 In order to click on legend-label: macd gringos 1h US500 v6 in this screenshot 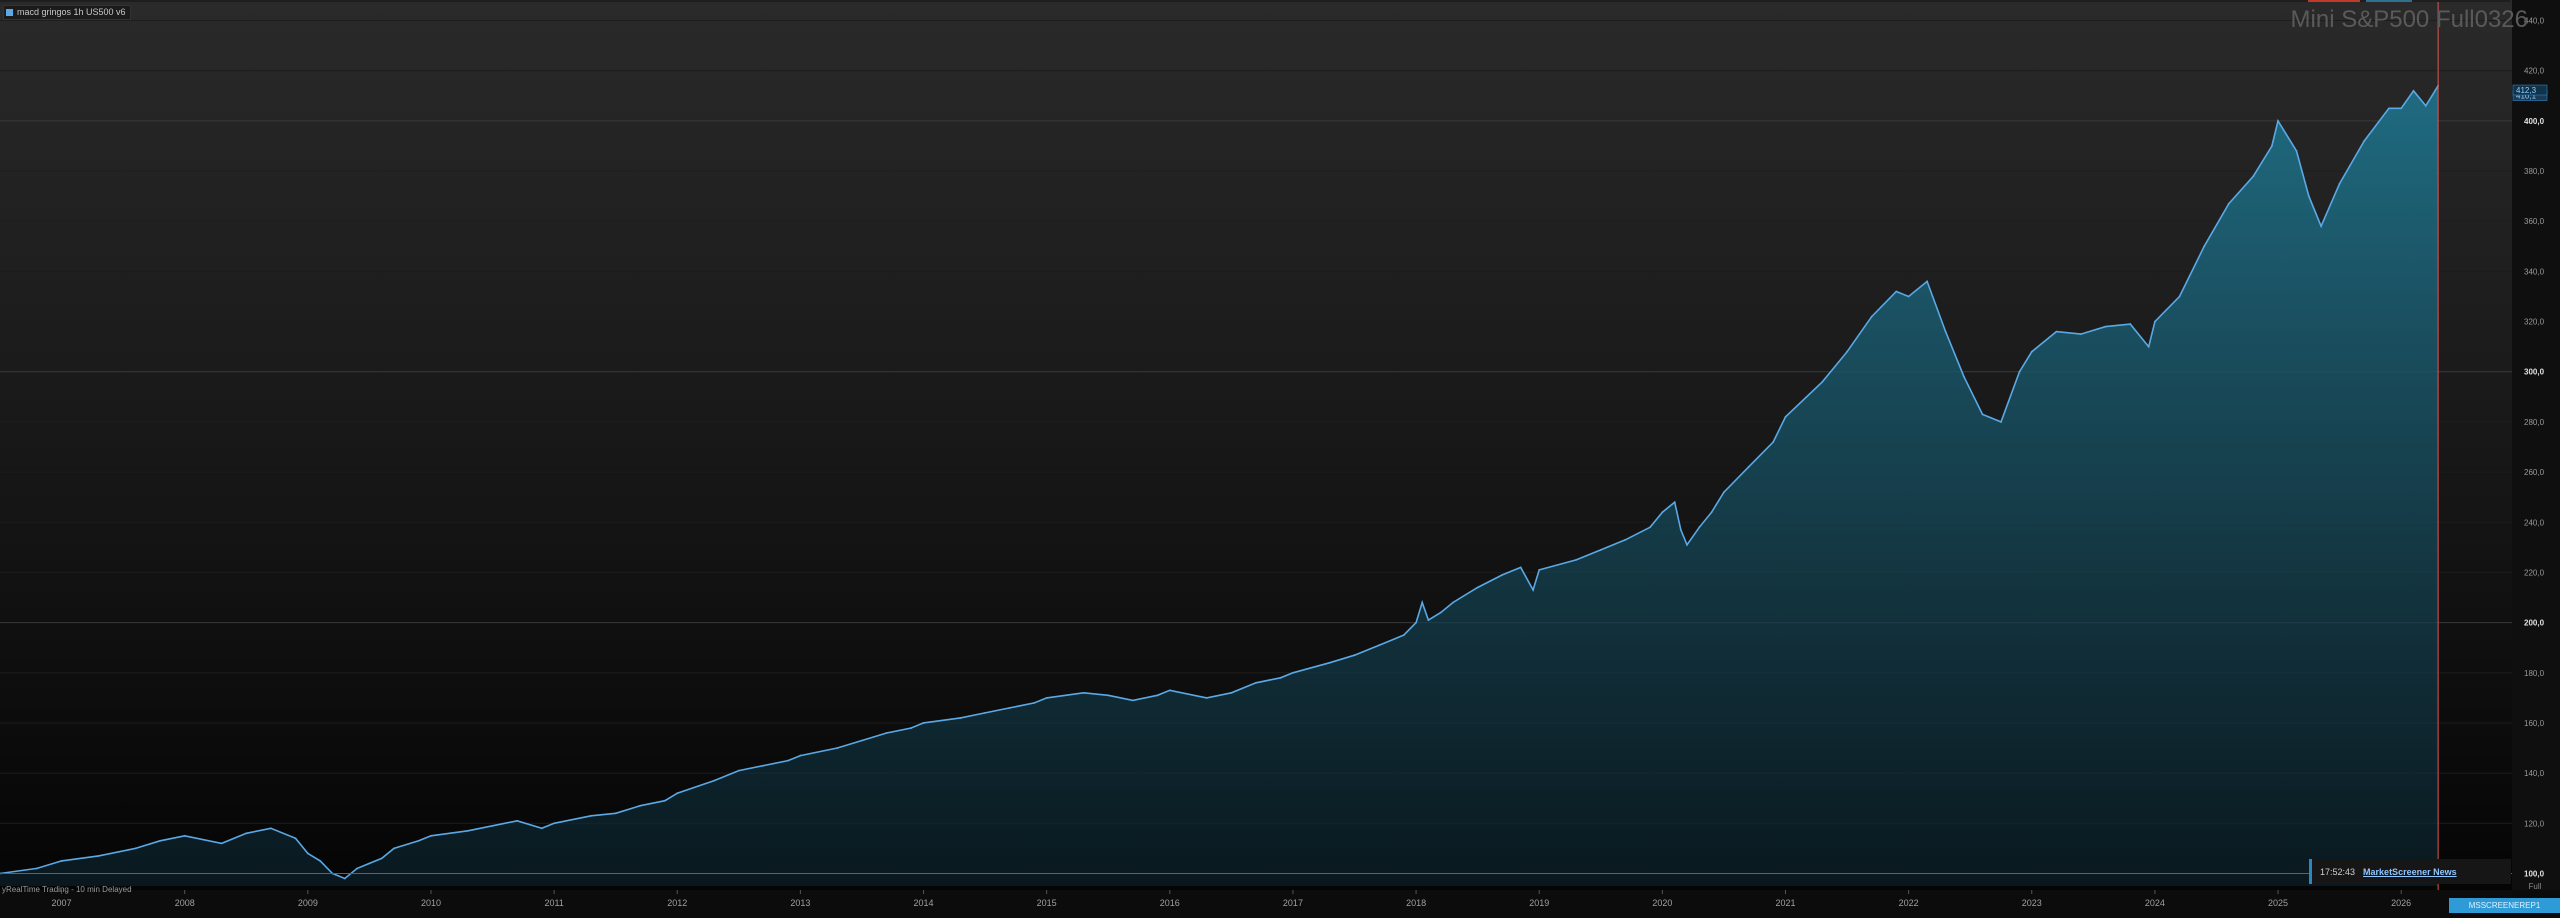, I will do `click(71, 12)`.